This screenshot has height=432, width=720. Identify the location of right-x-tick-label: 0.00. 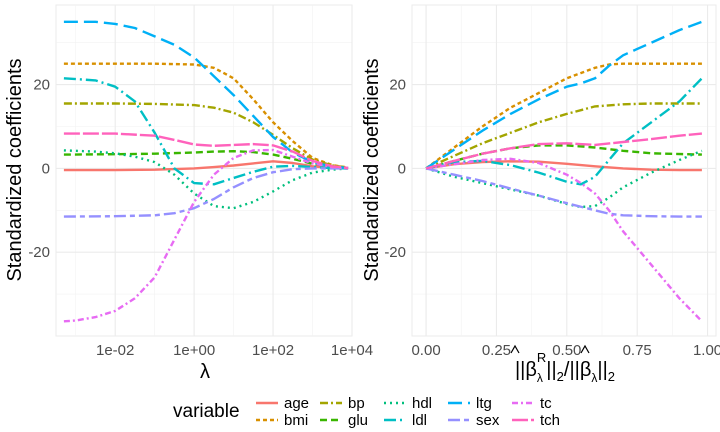
(425, 350).